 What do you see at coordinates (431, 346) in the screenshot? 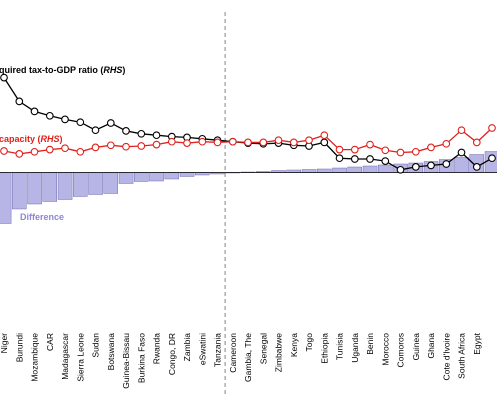
I see `tick-label: Ghana` at bounding box center [431, 346].